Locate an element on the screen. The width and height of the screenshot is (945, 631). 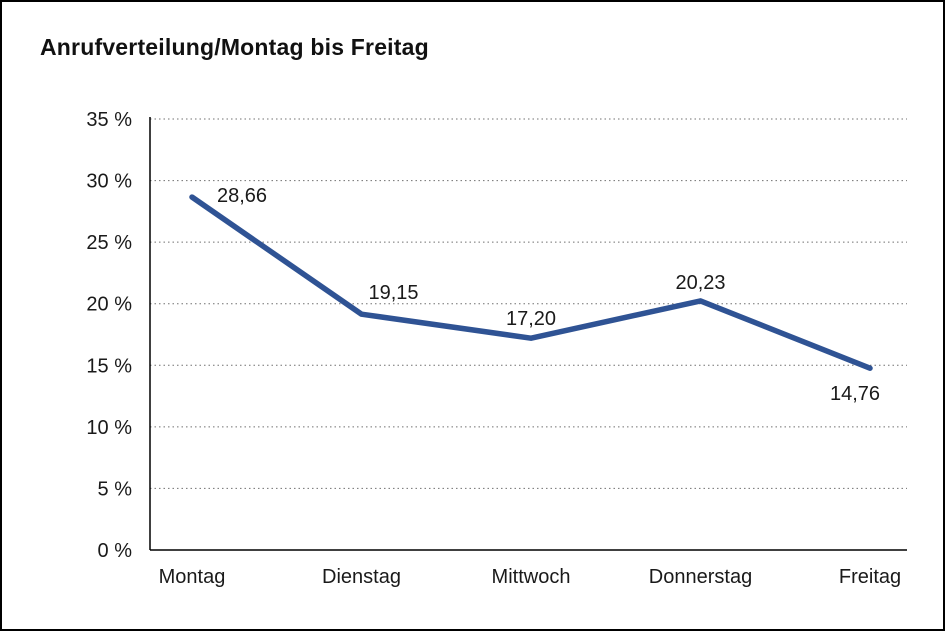
x-tick-label: Mittwoch is located at coordinates (531, 577).